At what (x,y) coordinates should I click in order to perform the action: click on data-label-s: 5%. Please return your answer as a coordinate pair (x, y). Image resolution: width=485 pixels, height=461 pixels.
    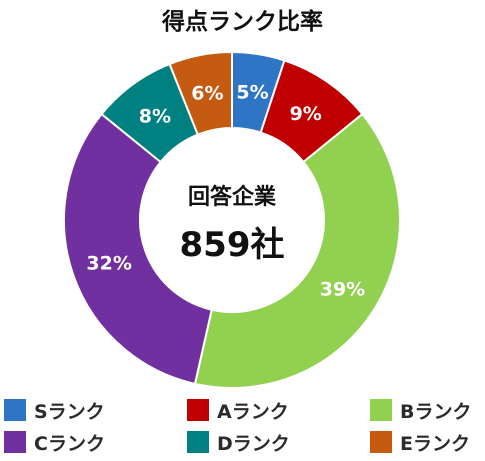
    Looking at the image, I should click on (252, 93).